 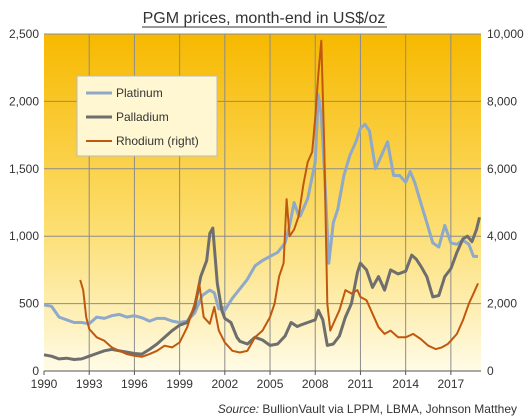 What do you see at coordinates (35, 371) in the screenshot?
I see `y-left-tick-label: 0` at bounding box center [35, 371].